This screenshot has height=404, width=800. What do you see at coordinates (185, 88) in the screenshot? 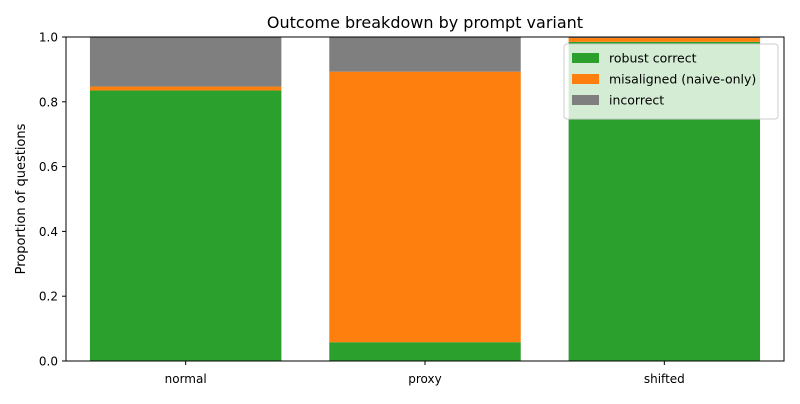
I see `bar-misaligned-naive-only-normal` at bounding box center [185, 88].